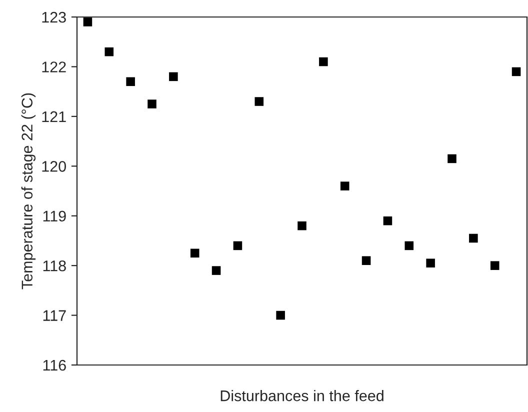 This screenshot has width=528, height=412. I want to click on y-tick-label: 120, so click(54, 166).